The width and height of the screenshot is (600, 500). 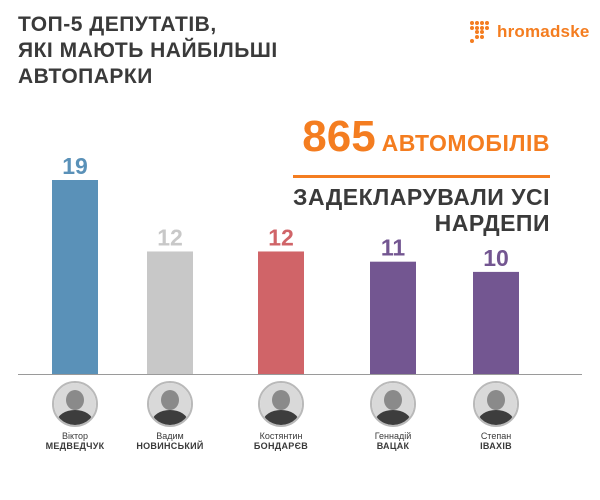 I want to click on person-last-name: ВАЦАК, so click(x=393, y=446).